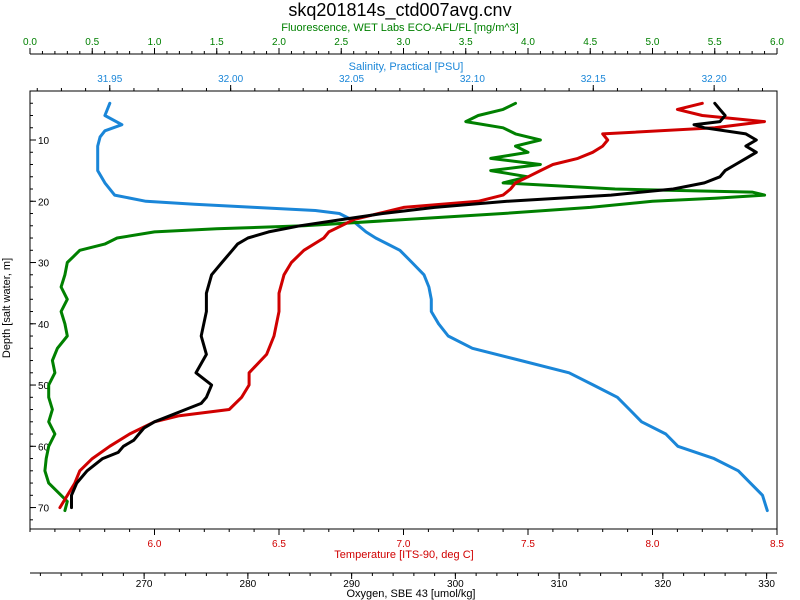 This screenshot has width=800, height=600. Describe the element at coordinates (144, 584) in the screenshot. I see `oxygen-tick-label: 270` at that location.